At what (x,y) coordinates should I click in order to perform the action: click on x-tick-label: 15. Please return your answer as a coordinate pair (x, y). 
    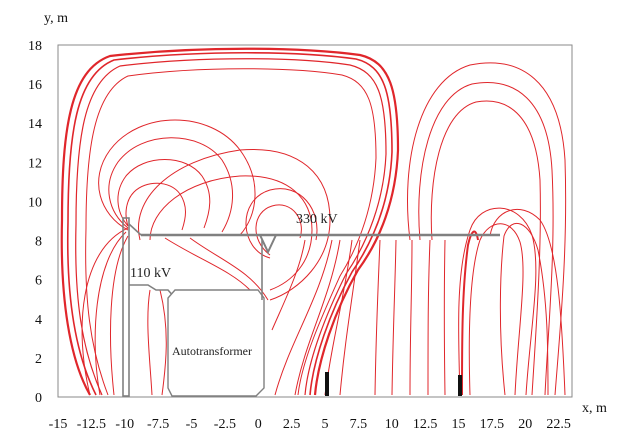
    Looking at the image, I should click on (459, 424).